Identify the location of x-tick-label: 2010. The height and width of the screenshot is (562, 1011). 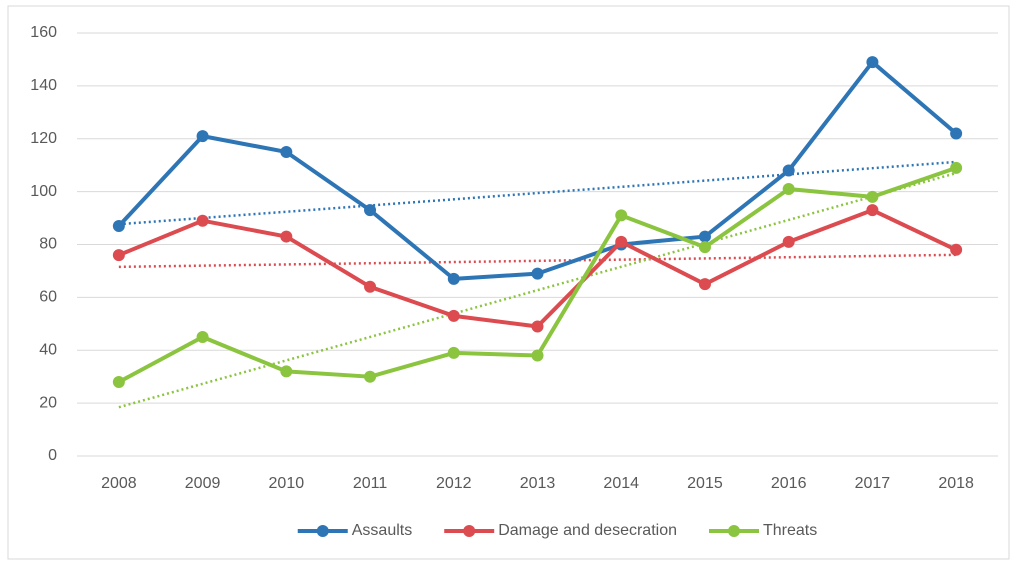
(287, 483).